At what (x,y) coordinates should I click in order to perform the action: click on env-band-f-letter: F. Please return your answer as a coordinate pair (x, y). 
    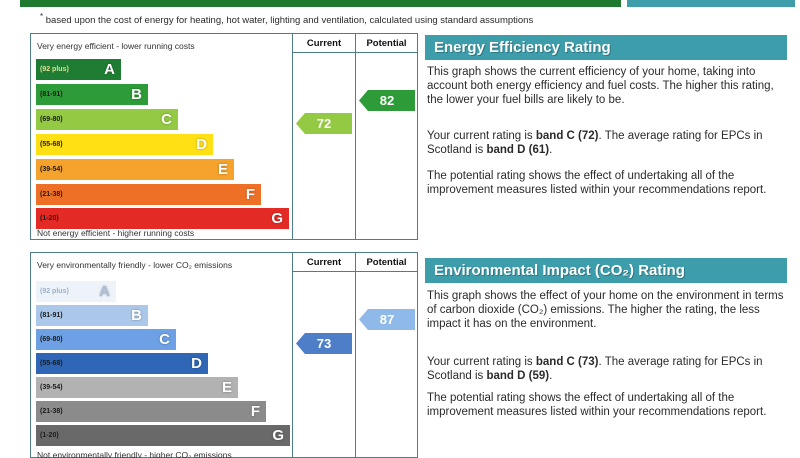
    Looking at the image, I should click on (255, 411).